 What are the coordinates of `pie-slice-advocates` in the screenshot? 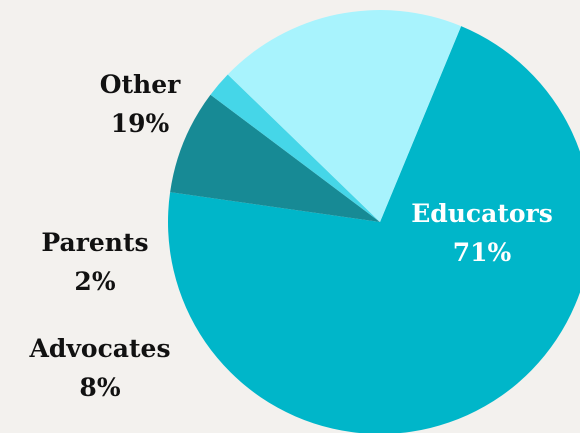 It's located at (275, 158).